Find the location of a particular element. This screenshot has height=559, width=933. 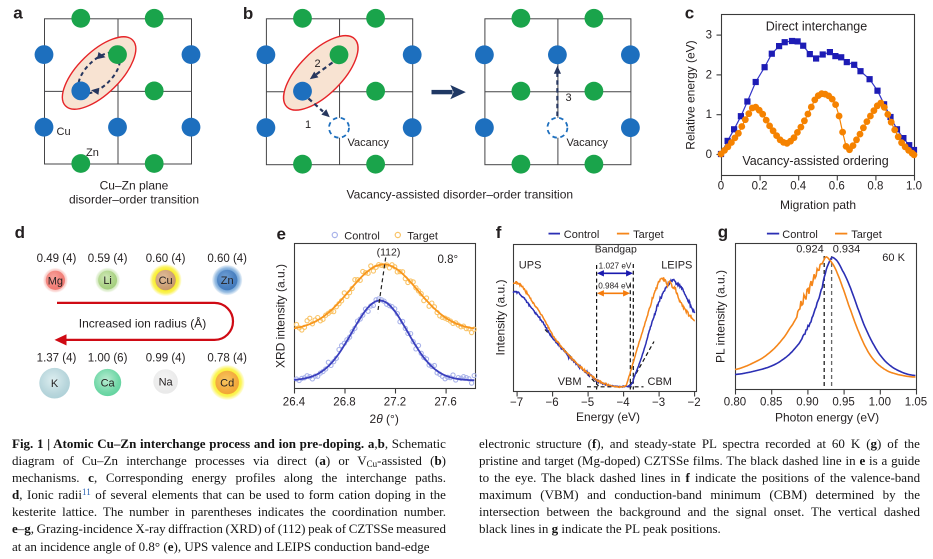

svg-text: Intensity (a.u.) is located at coordinates (501, 317).